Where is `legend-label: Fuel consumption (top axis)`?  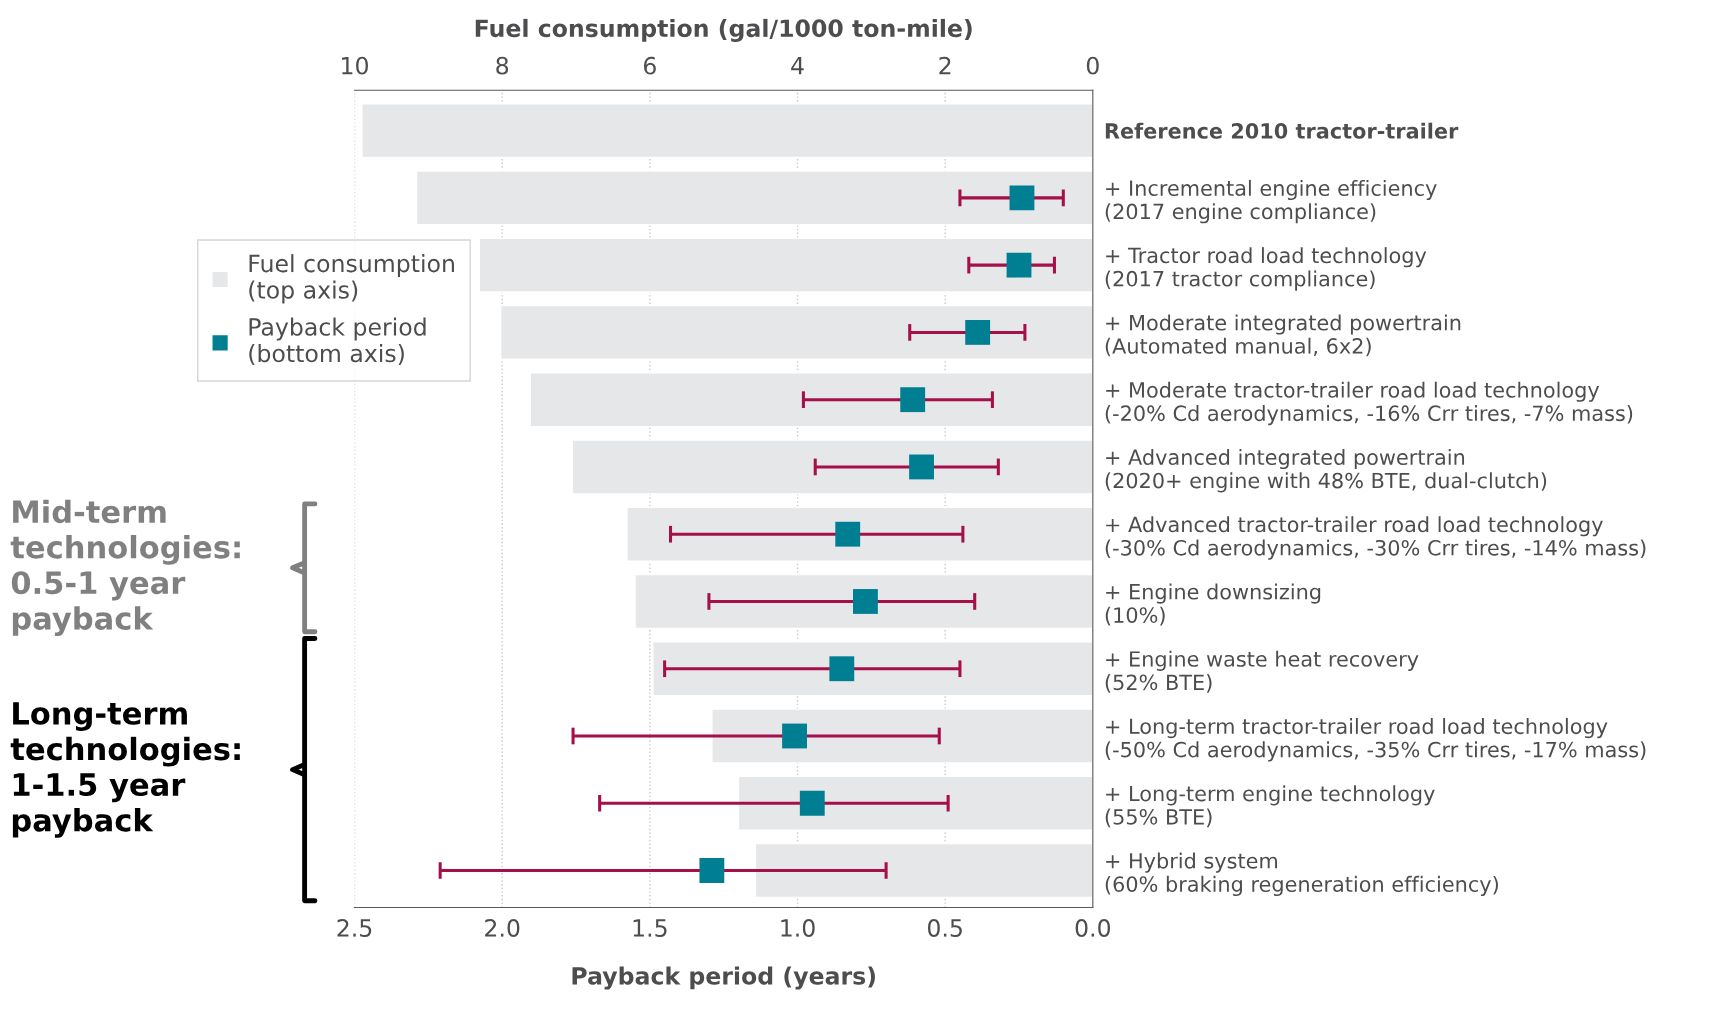 legend-label: Fuel consumption (top axis) is located at coordinates (351, 279).